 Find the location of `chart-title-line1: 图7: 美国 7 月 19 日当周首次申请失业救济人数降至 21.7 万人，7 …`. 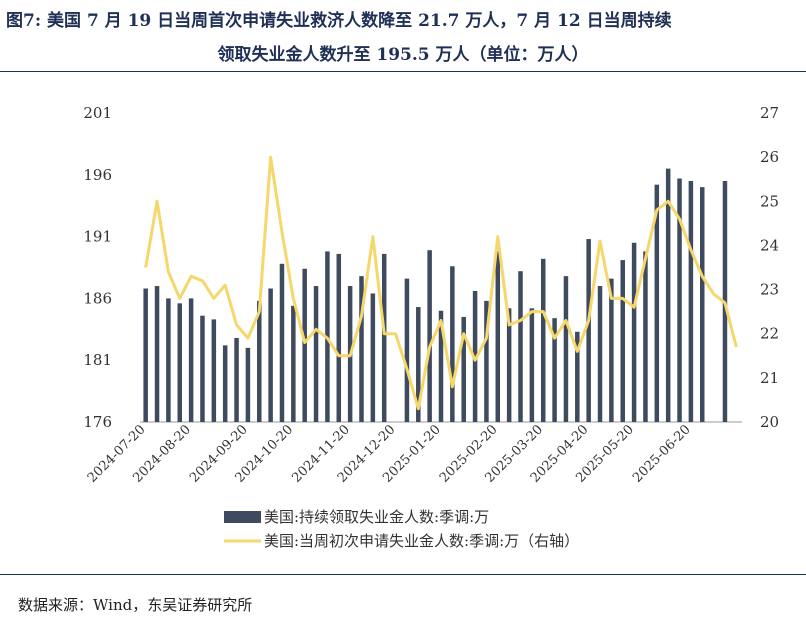

chart-title-line1: 图7: 美国 7 月 19 日当周首次申请失业救济人数降至 21.7 万人，7 … is located at coordinates (339, 21).